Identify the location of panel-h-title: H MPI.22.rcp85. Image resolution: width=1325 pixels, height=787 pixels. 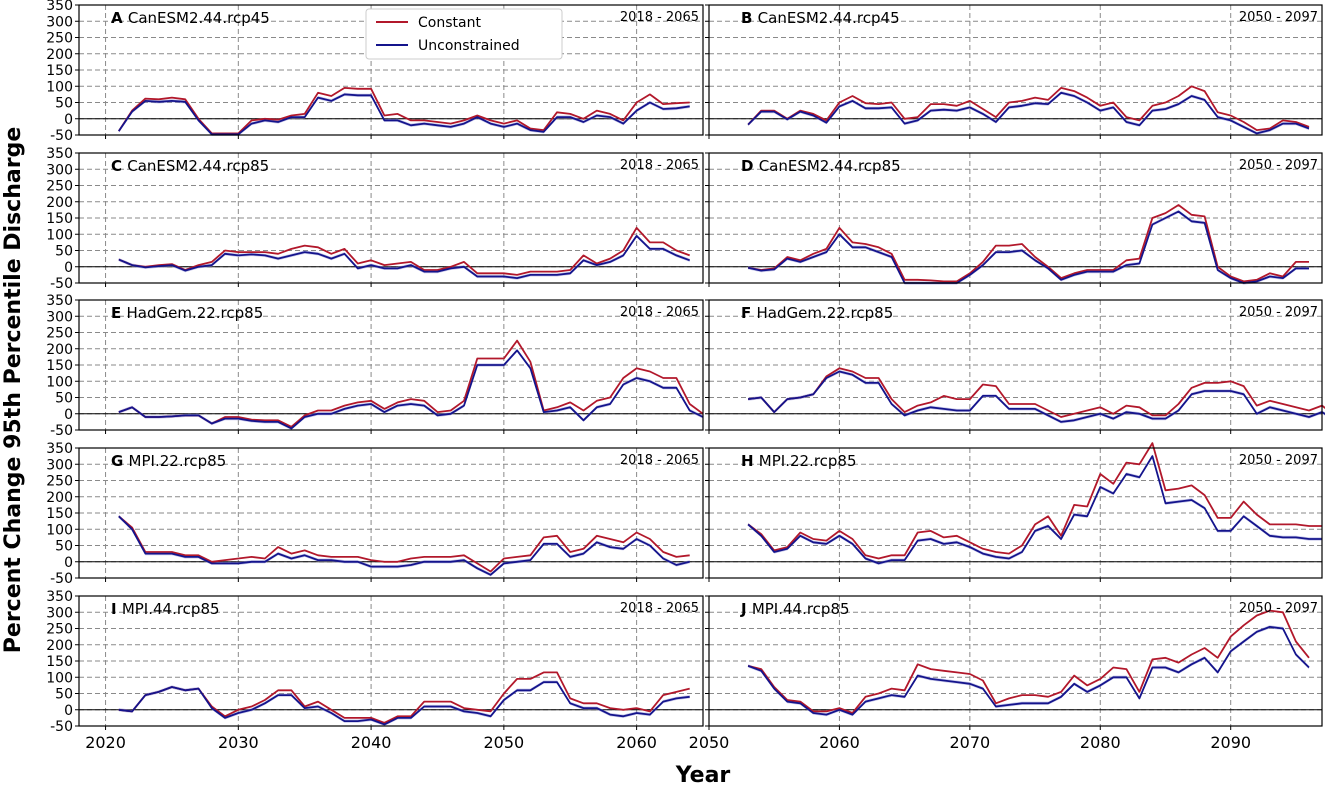
(799, 461).